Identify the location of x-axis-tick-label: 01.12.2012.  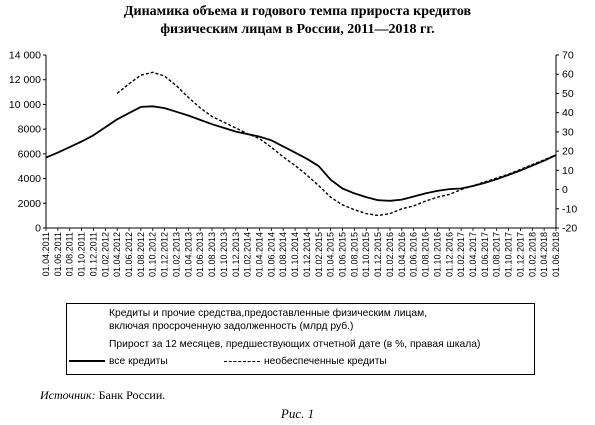
(165, 254).